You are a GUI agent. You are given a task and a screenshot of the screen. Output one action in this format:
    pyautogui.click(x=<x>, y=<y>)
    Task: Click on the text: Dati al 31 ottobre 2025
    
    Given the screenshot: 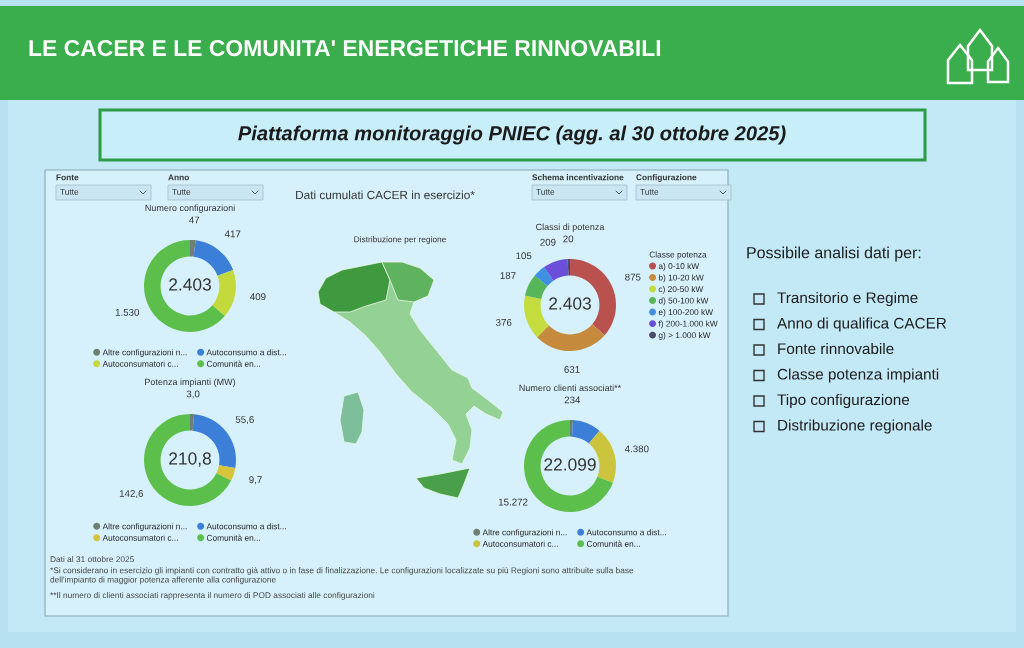 What is the action you would take?
    pyautogui.click(x=92, y=559)
    